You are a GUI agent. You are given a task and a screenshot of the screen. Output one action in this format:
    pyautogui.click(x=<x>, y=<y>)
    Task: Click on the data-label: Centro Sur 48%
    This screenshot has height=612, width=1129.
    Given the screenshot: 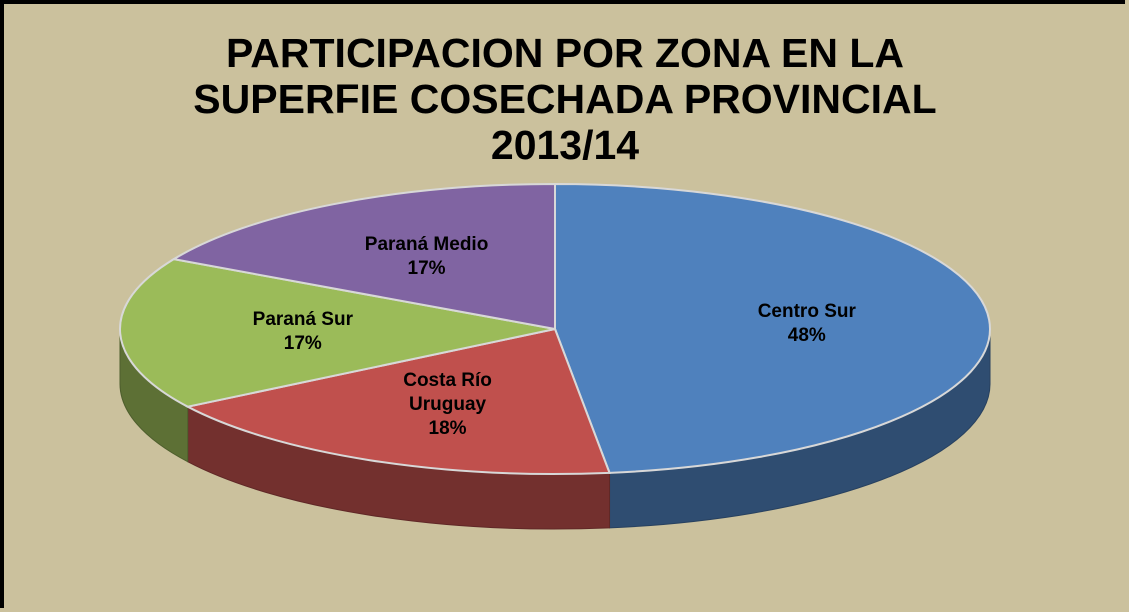 What is the action you would take?
    pyautogui.click(x=807, y=324)
    